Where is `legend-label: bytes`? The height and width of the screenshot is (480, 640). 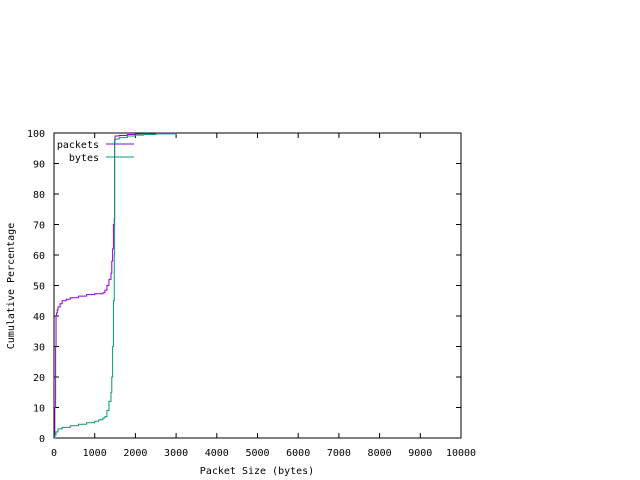 legend-label: bytes is located at coordinates (84, 158).